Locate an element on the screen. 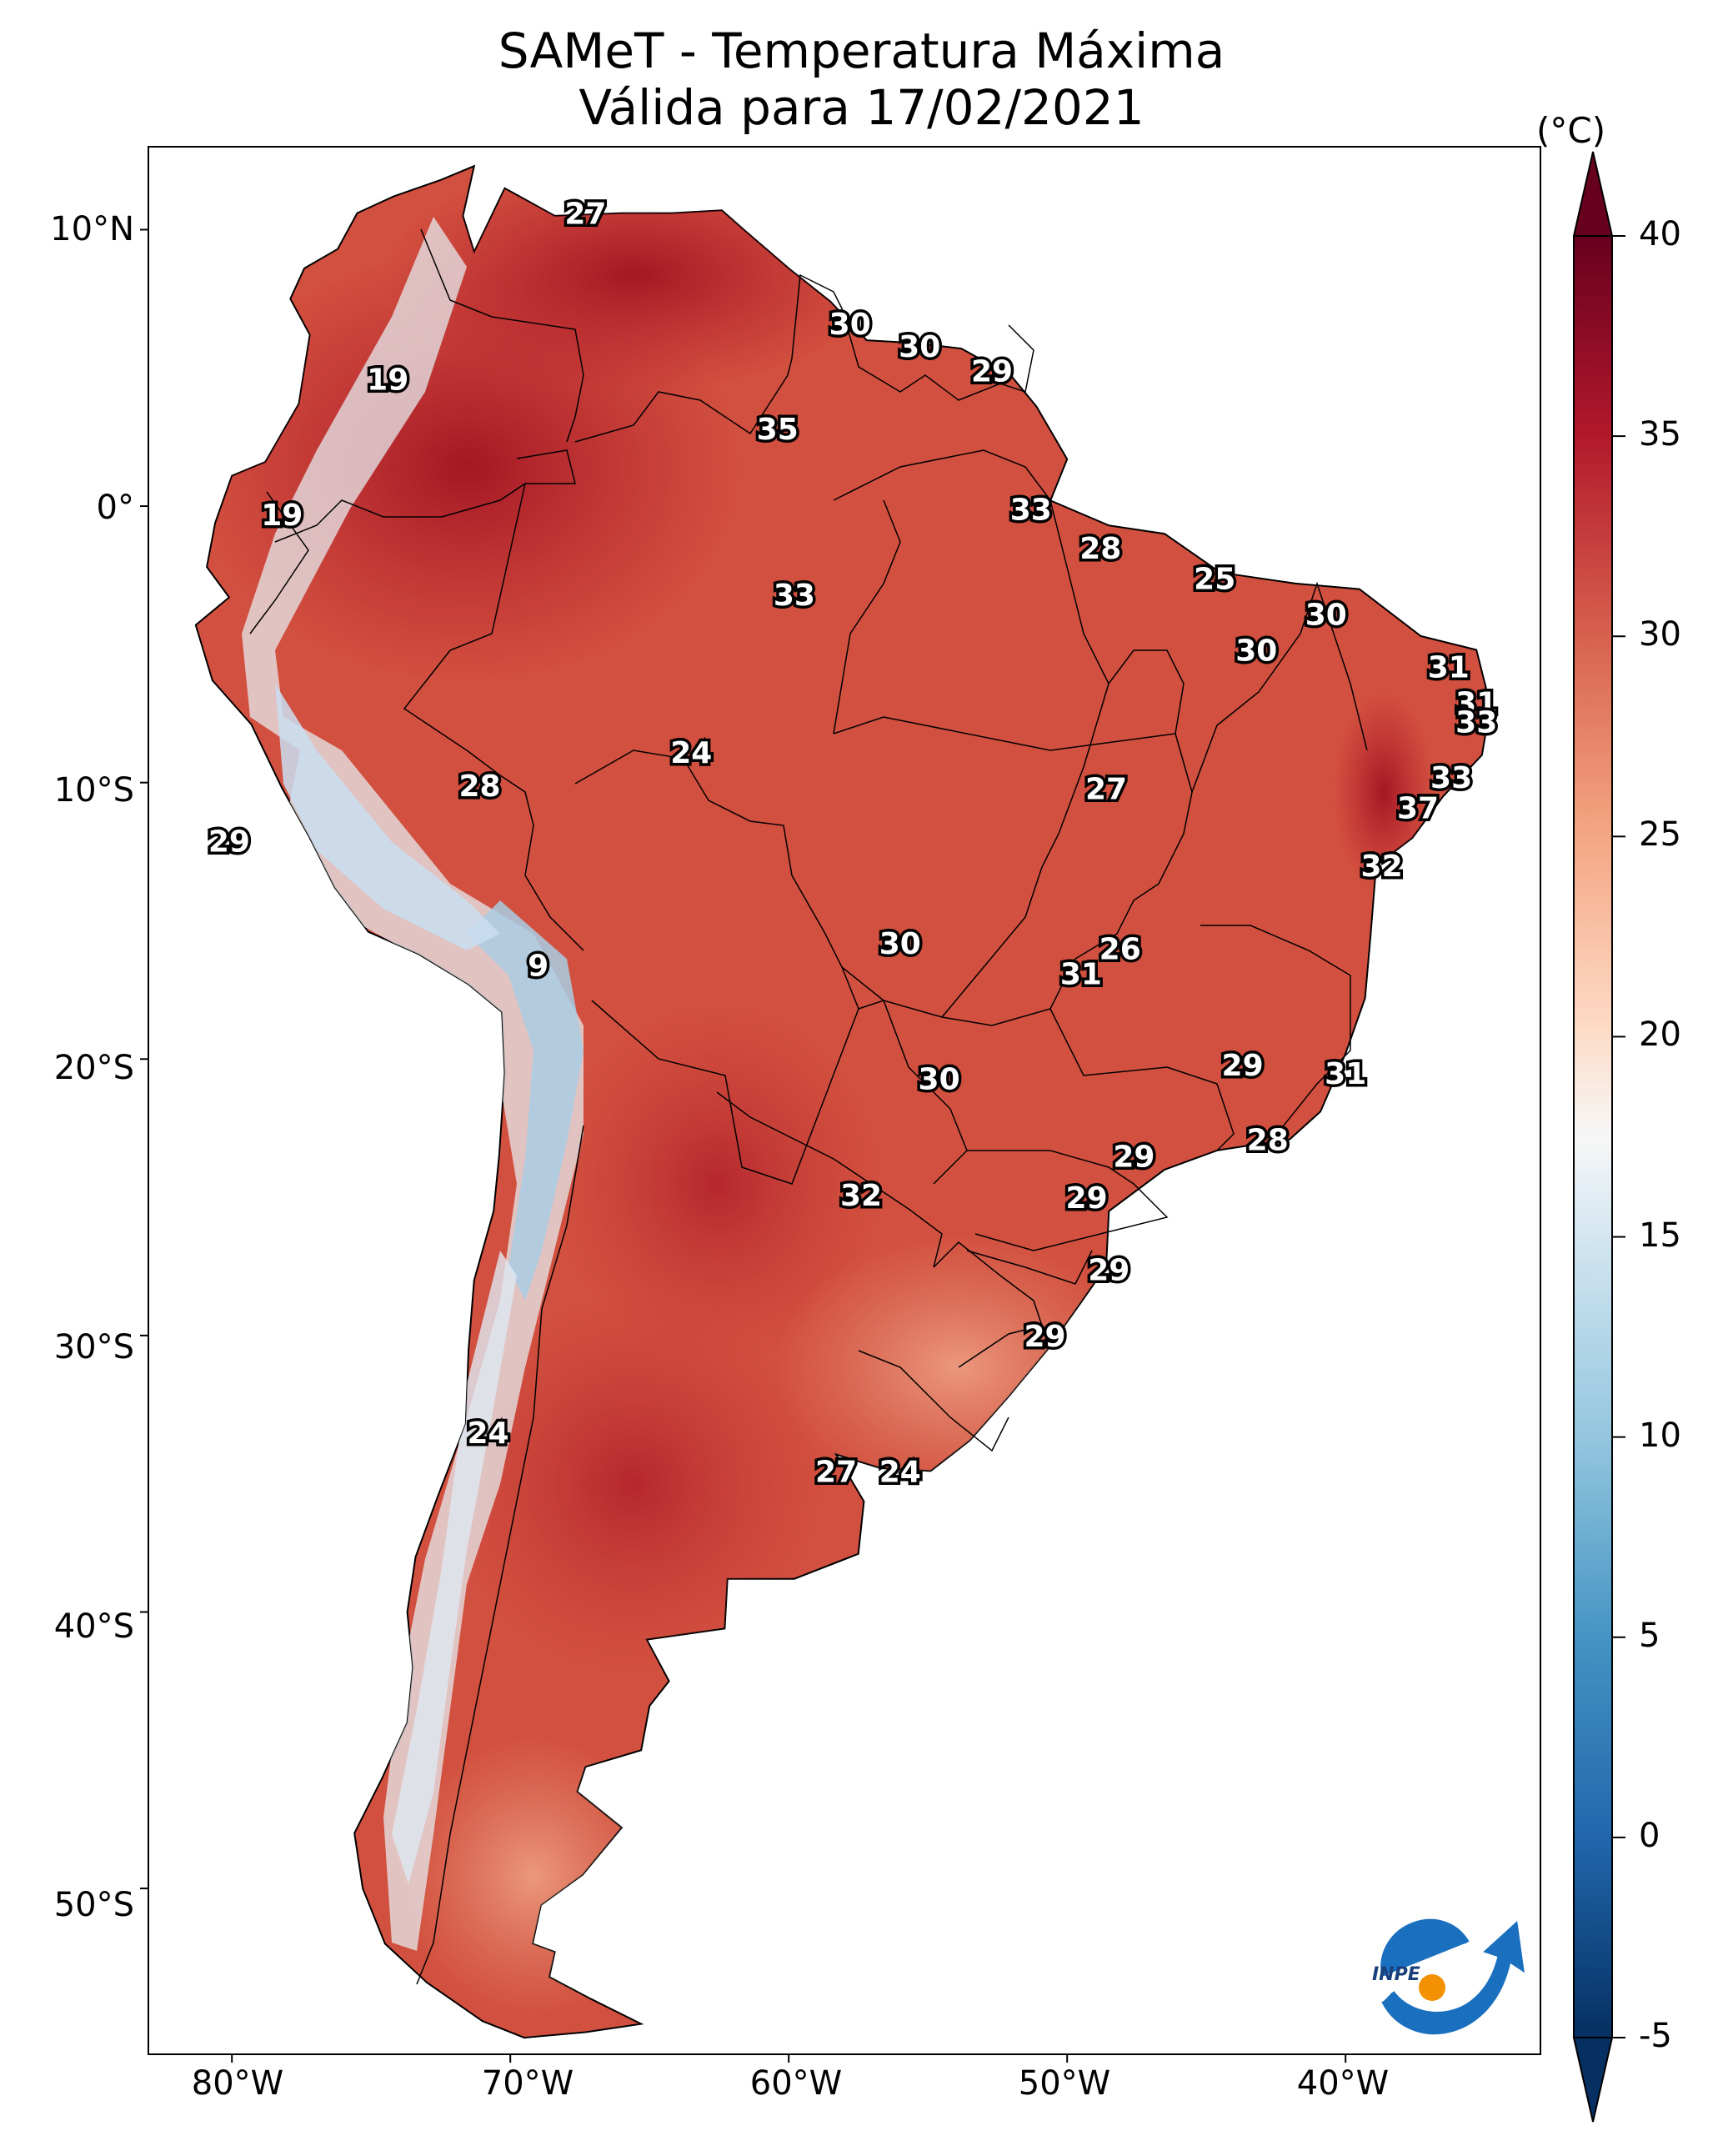 This screenshot has height=2156, width=1723. logo-text: INPE is located at coordinates (1396, 1974).